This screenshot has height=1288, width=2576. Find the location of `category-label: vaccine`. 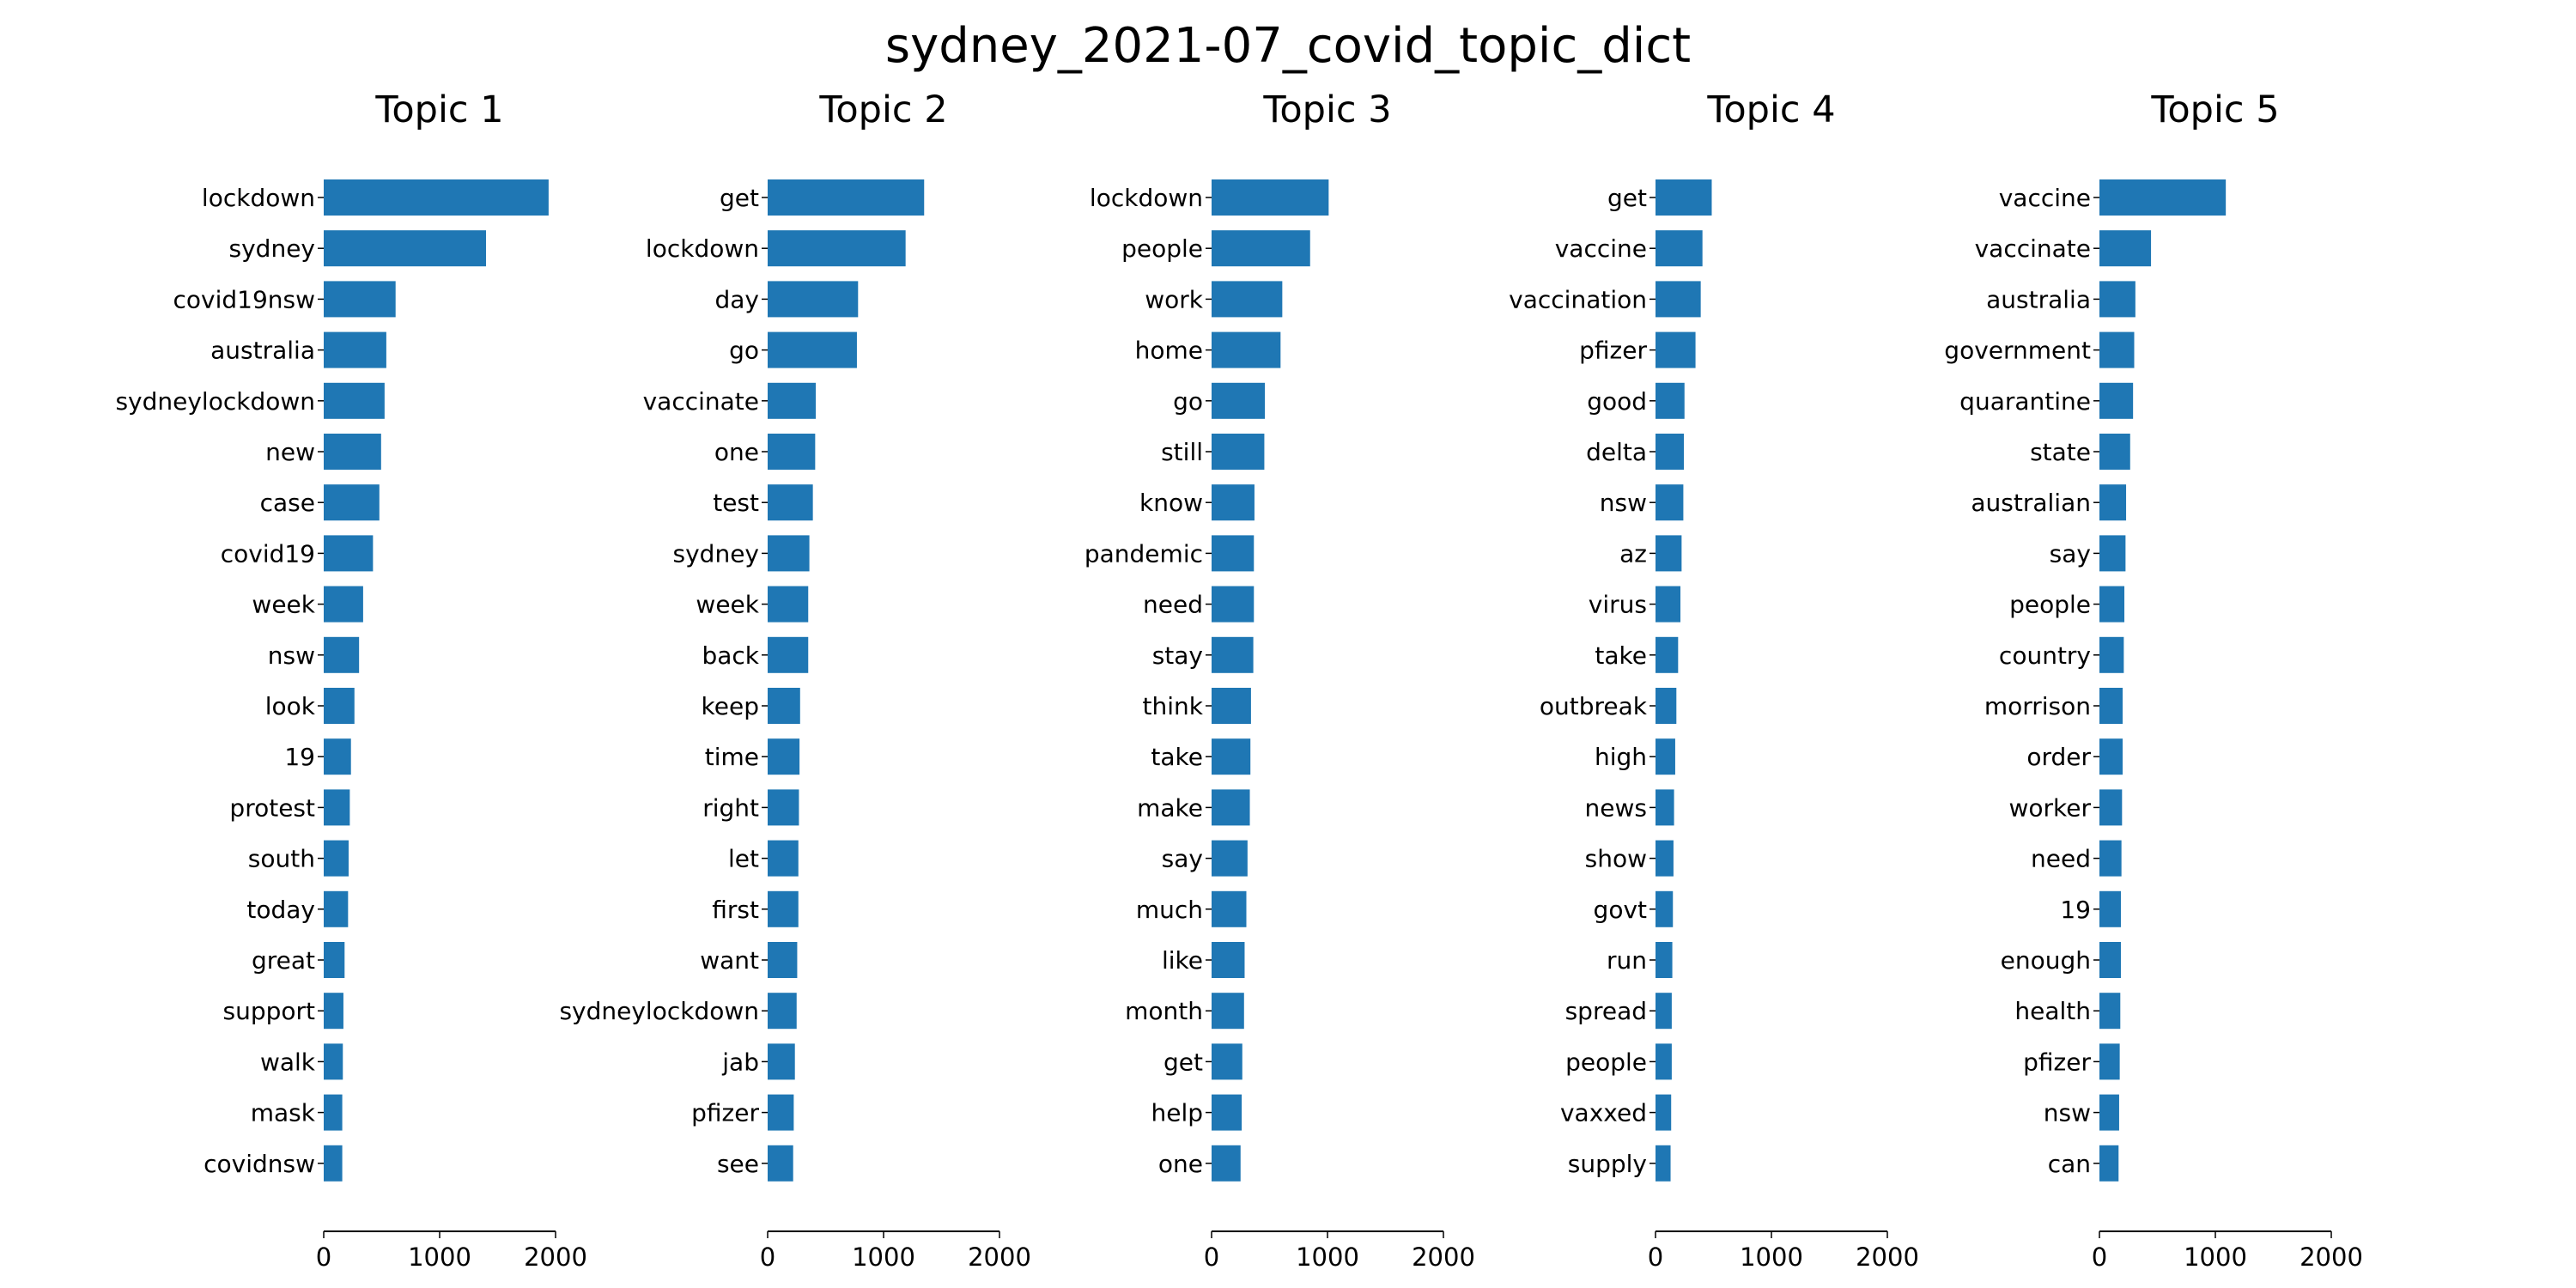

category-label: vaccine is located at coordinates (1601, 249).